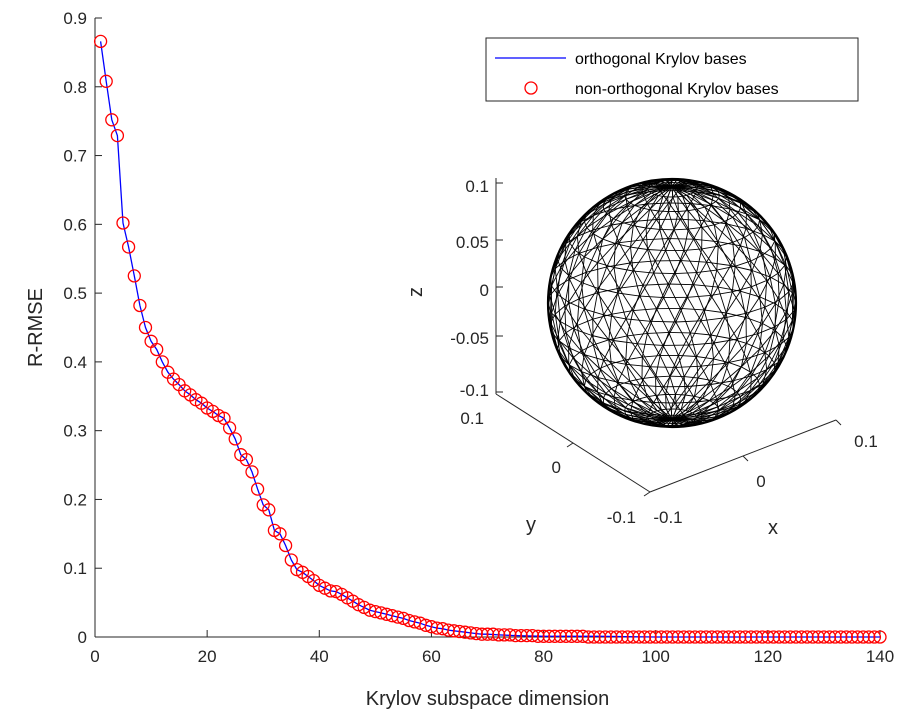 The width and height of the screenshot is (900, 717). What do you see at coordinates (672, 303) in the screenshot?
I see `sphere-wireframe` at bounding box center [672, 303].